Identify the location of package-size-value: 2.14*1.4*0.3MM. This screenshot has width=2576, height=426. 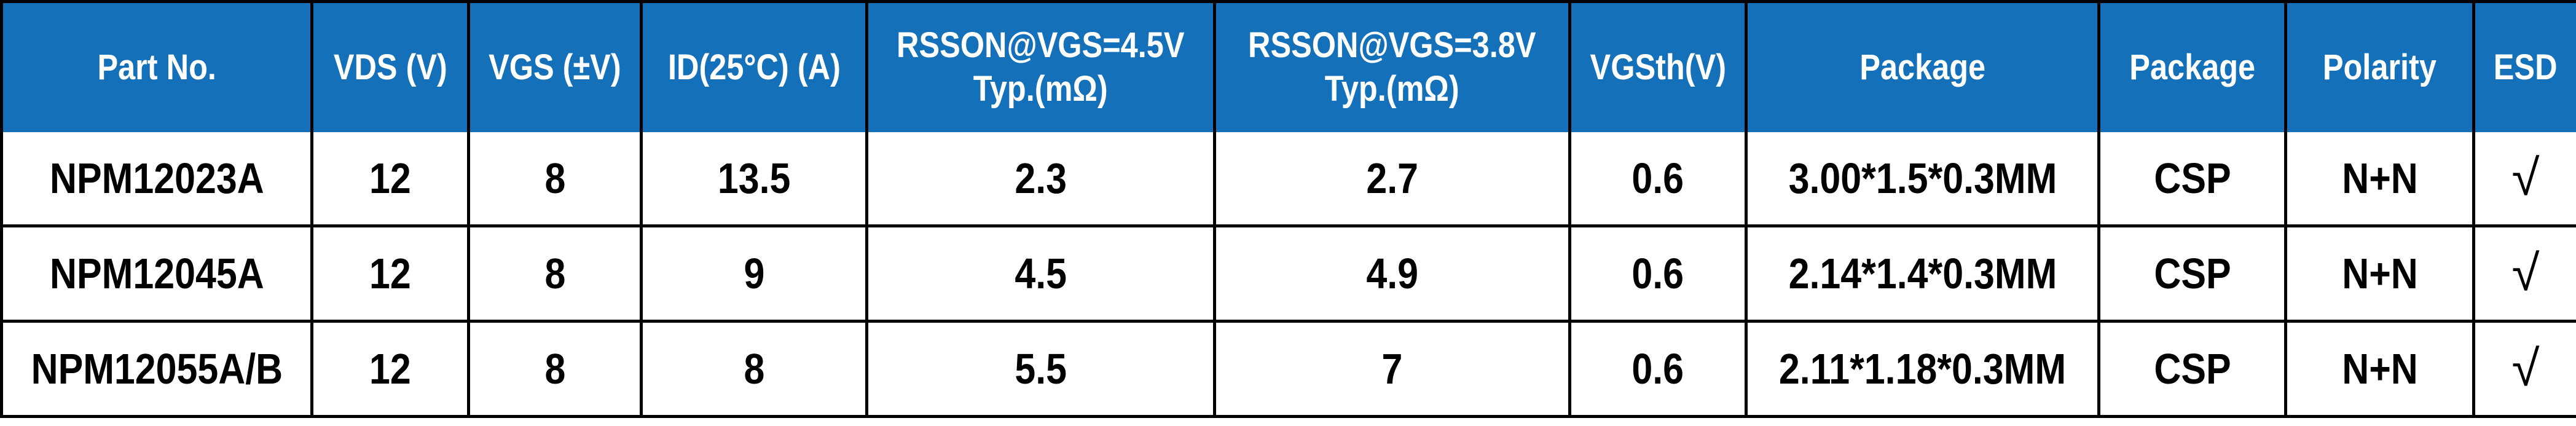
(1922, 274).